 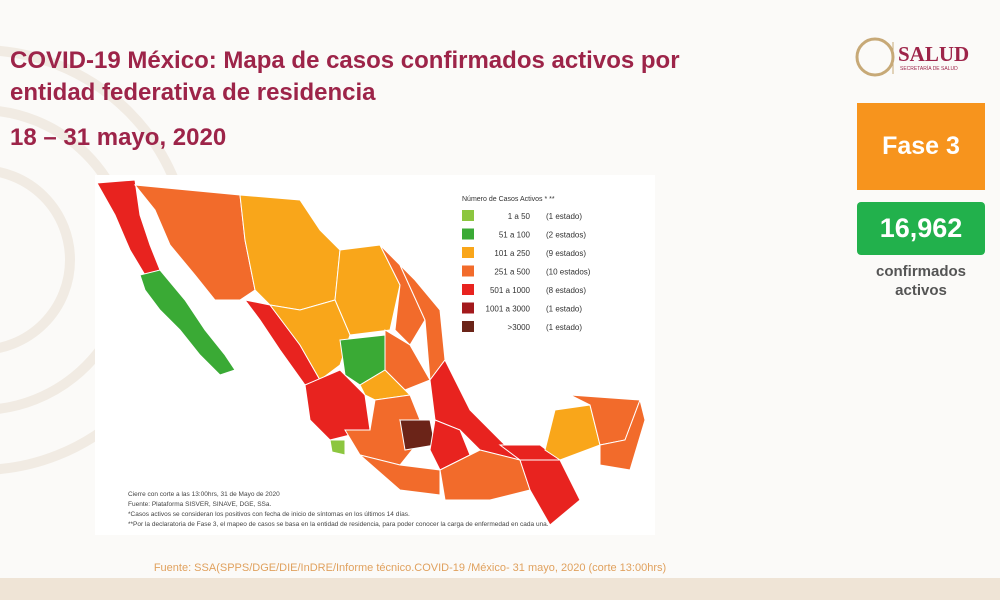 I want to click on logo-subtitle: SECRETARÍA DE SALUD, so click(x=929, y=69).